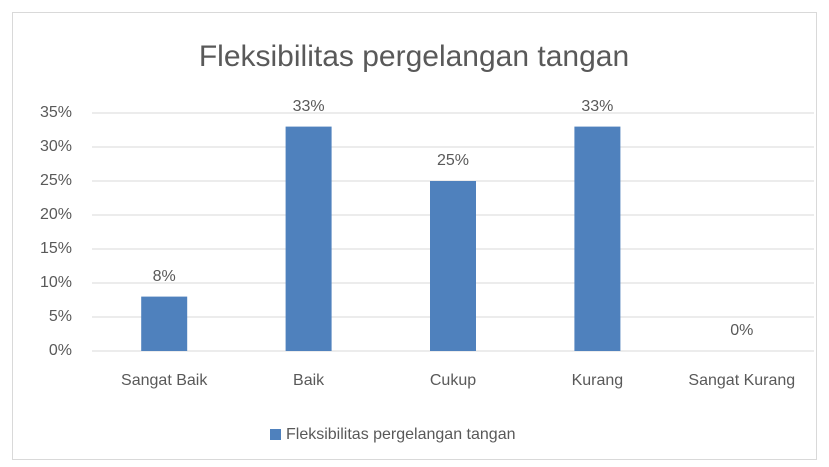 The image size is (829, 467). Describe the element at coordinates (400, 434) in the screenshot. I see `legend-label: Fleksibilitas pergelangan tangan` at that location.